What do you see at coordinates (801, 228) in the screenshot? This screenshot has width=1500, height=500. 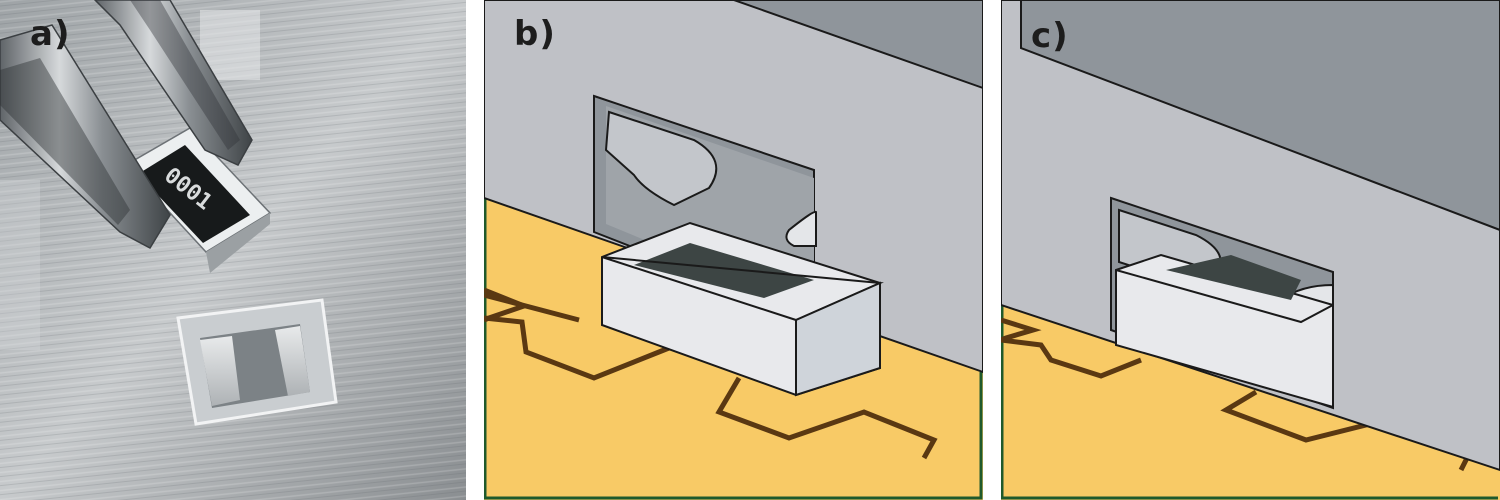 I see `spring-contact-lower` at bounding box center [801, 228].